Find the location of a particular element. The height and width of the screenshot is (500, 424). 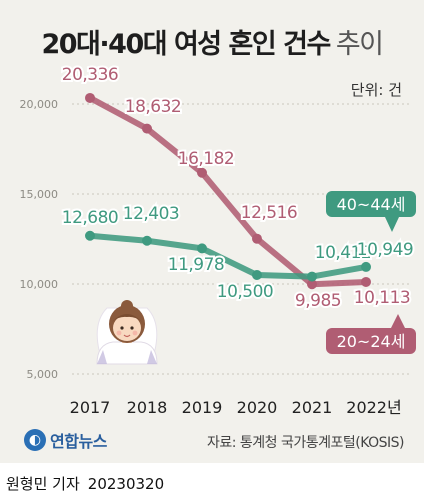

series-tag-label: 40~44세 is located at coordinates (371, 204).